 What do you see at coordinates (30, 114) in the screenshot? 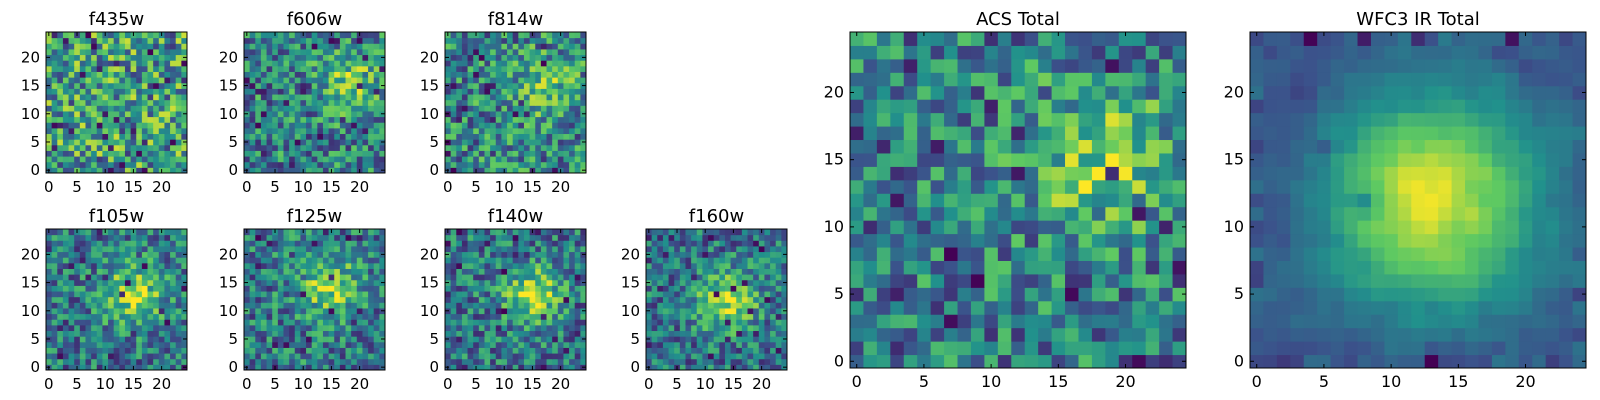
I see `y-tick-label: 10` at bounding box center [30, 114].